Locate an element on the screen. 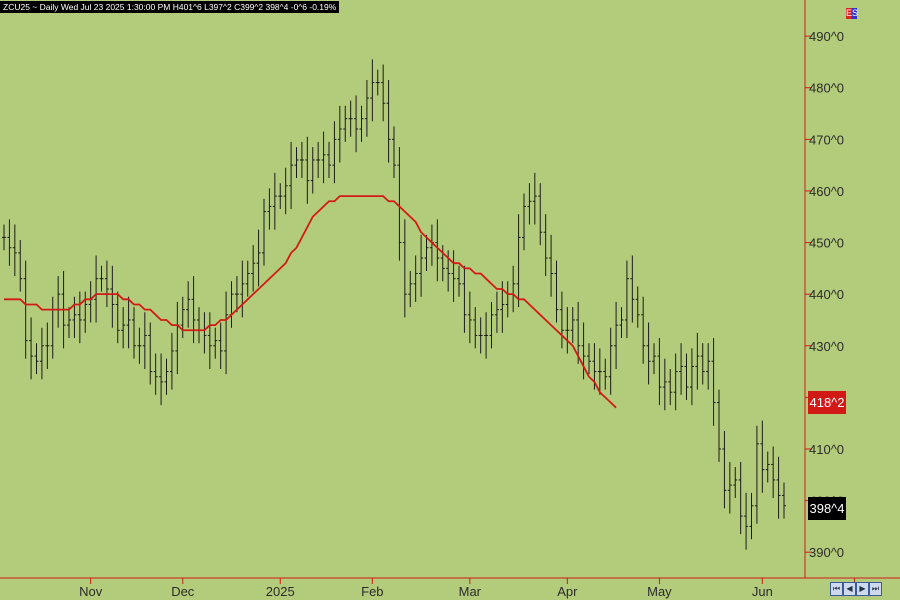  x-tick-label: Mar is located at coordinates (470, 591).